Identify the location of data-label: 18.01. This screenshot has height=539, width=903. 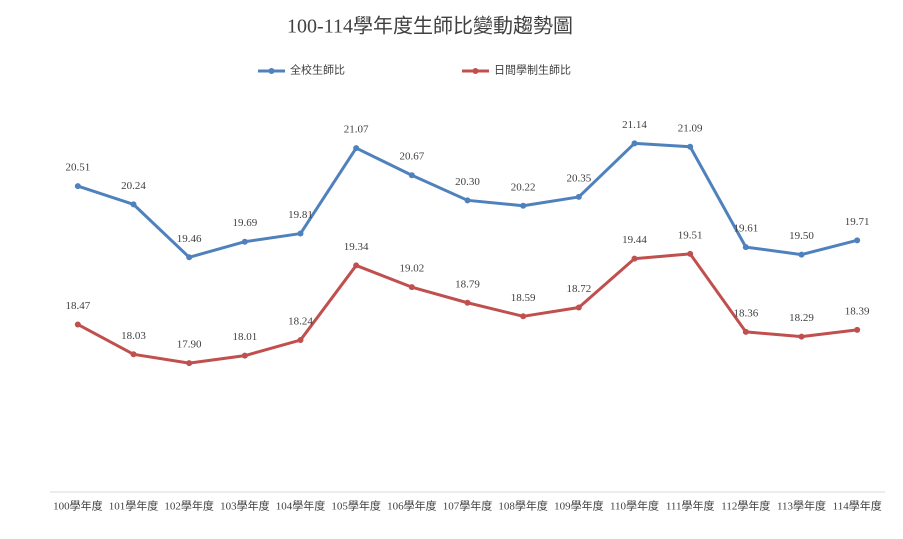
(244, 337).